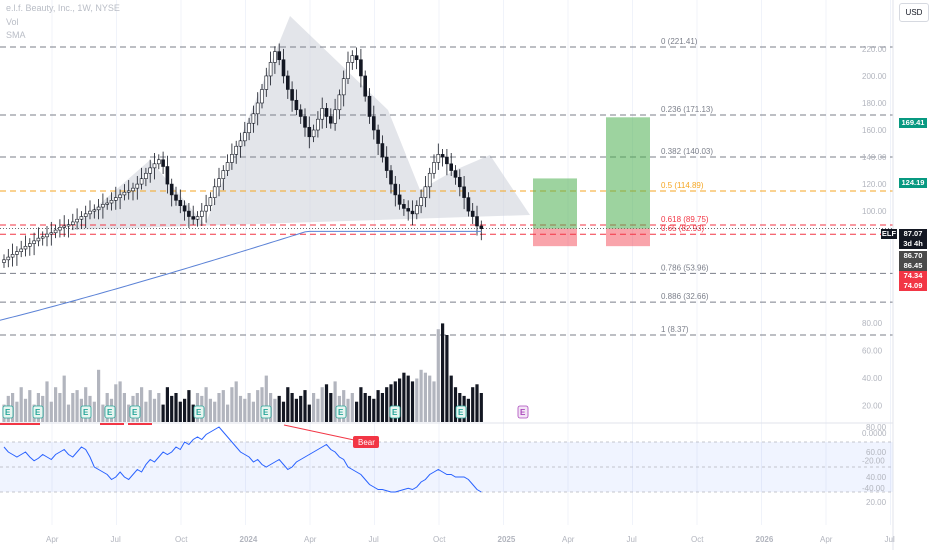 The height and width of the screenshot is (550, 932). I want to click on rsi-axis-tick: 40.00, so click(876, 477).